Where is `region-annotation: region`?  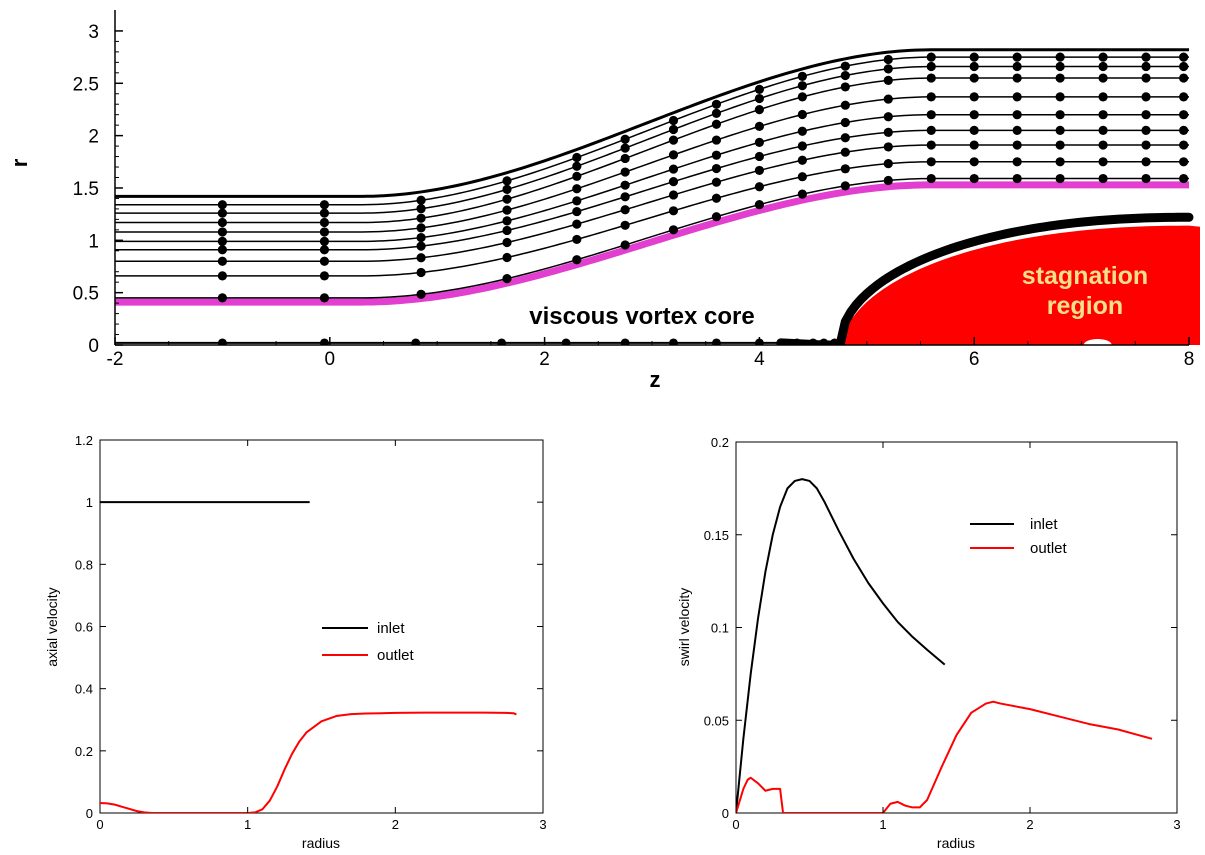 region-annotation: region is located at coordinates (1085, 306).